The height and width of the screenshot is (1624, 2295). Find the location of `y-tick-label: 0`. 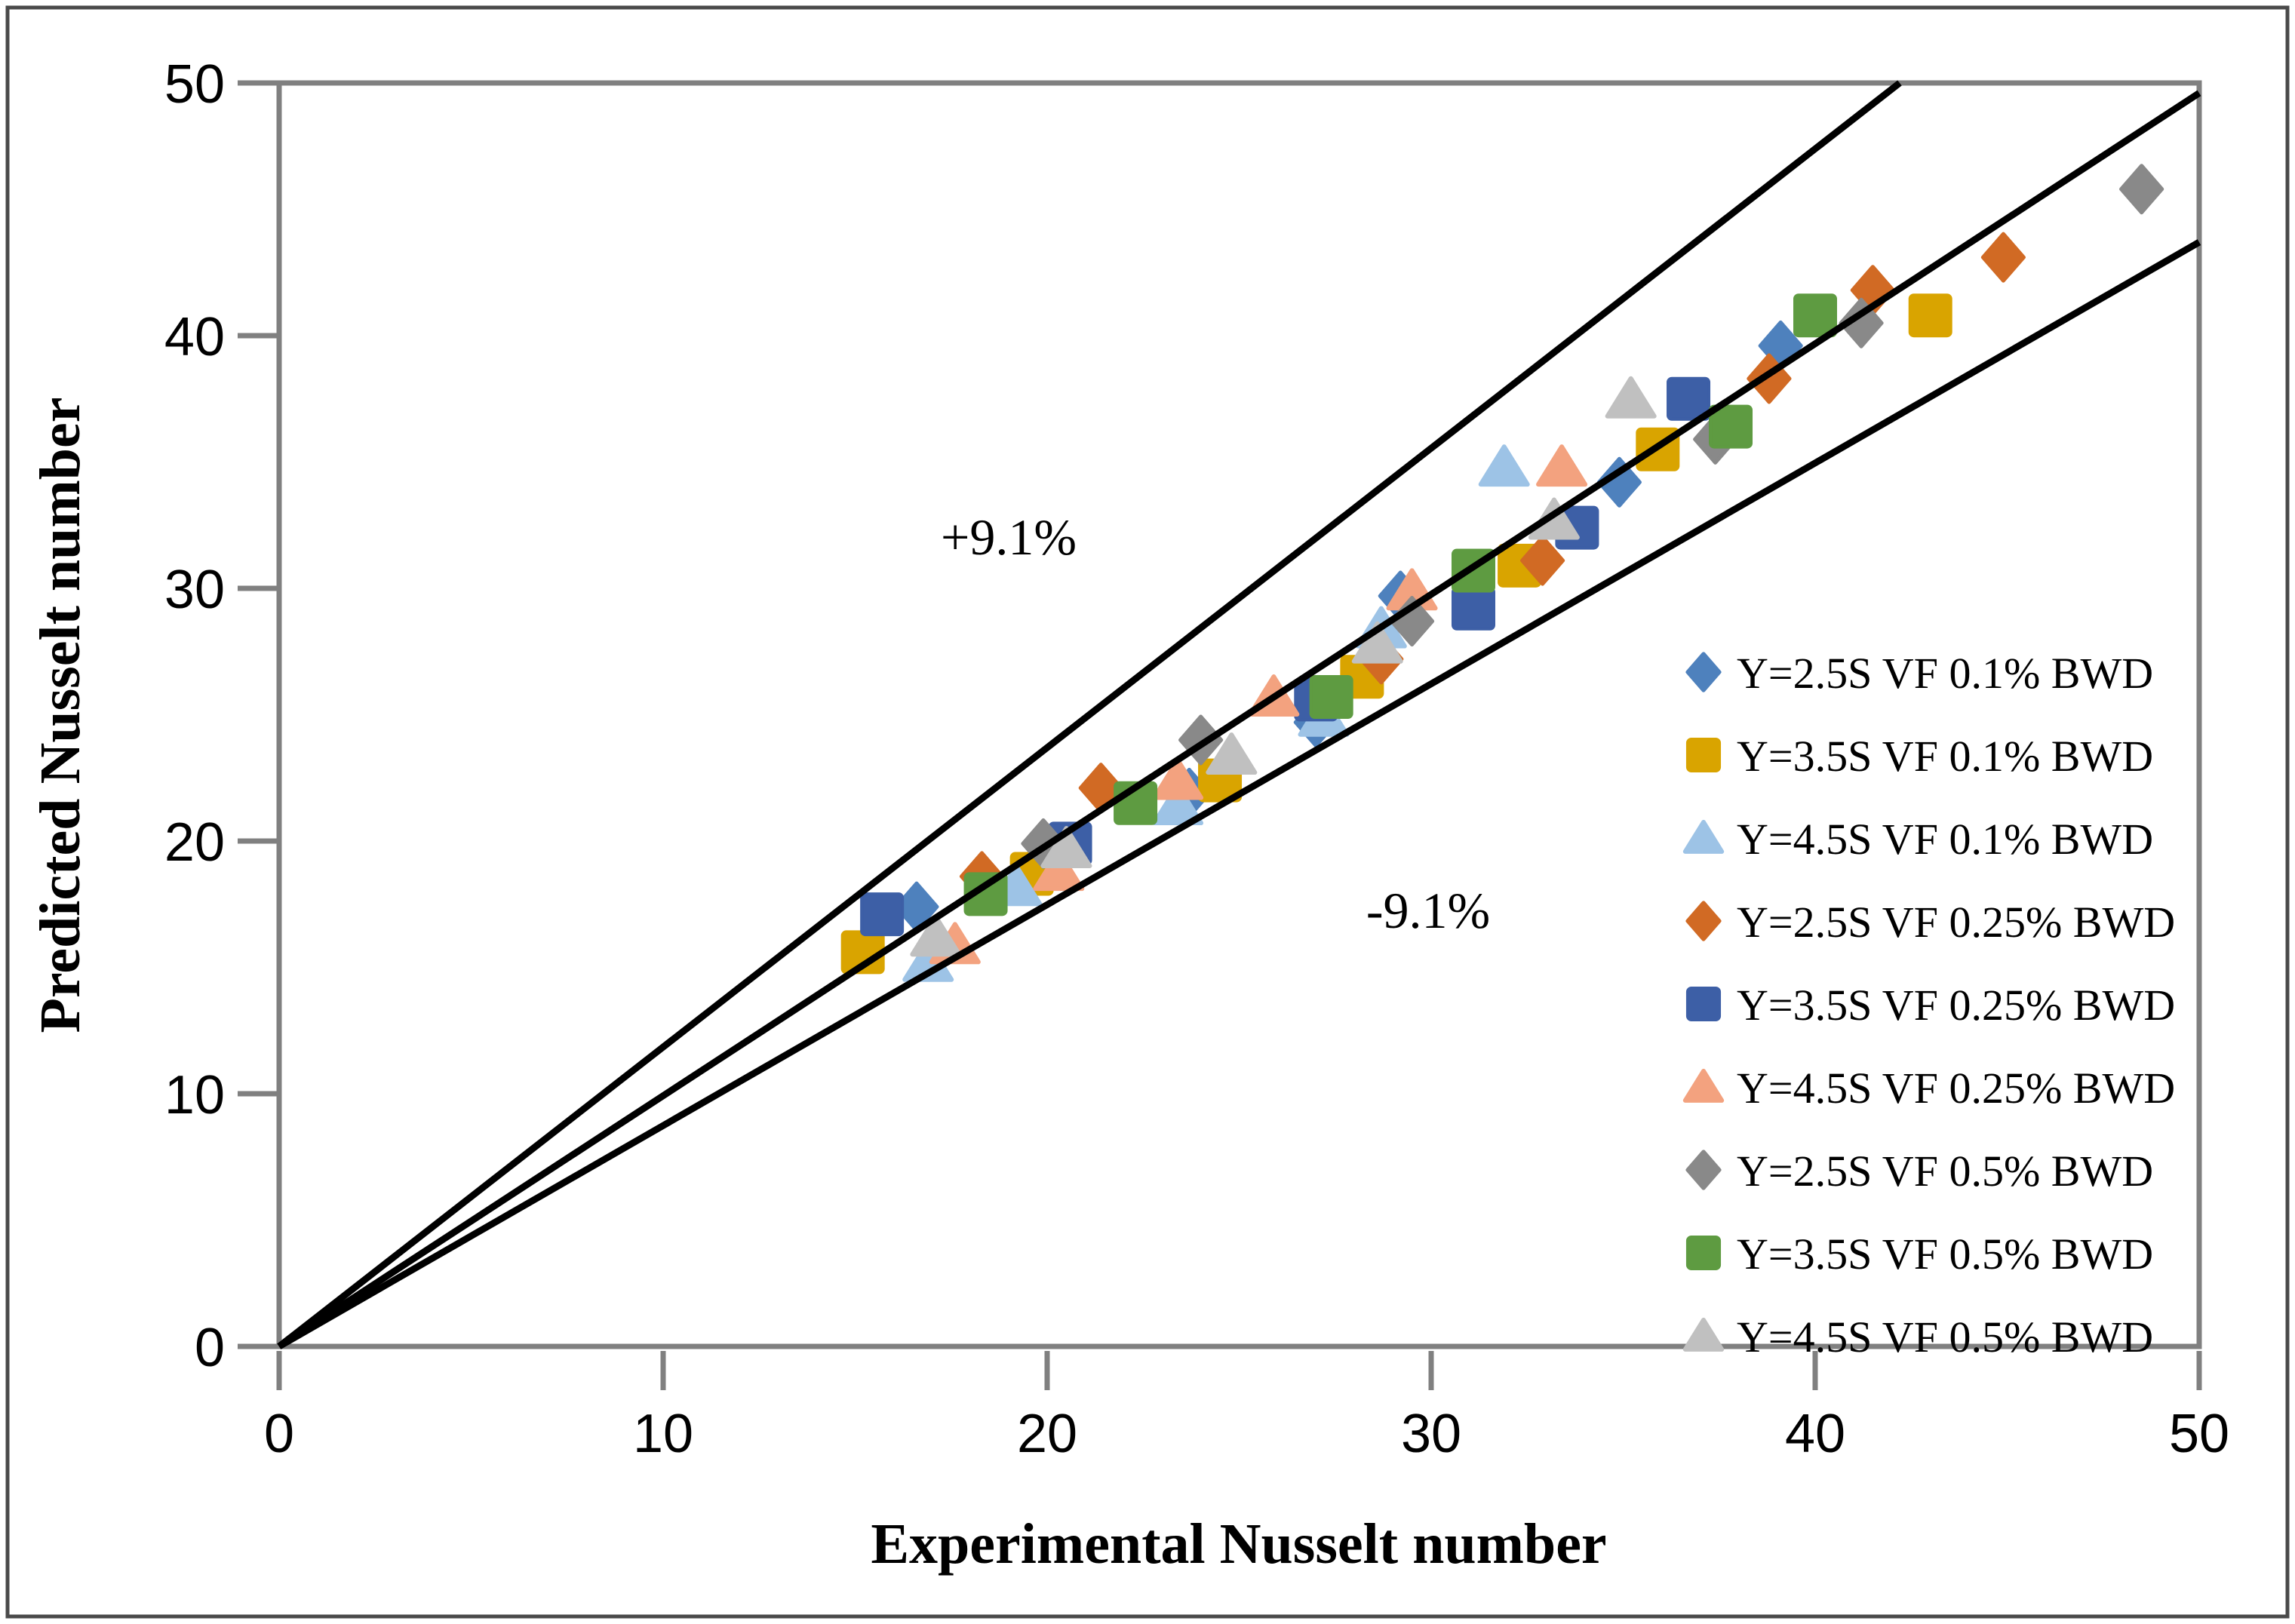

y-tick-label: 0 is located at coordinates (210, 1348).